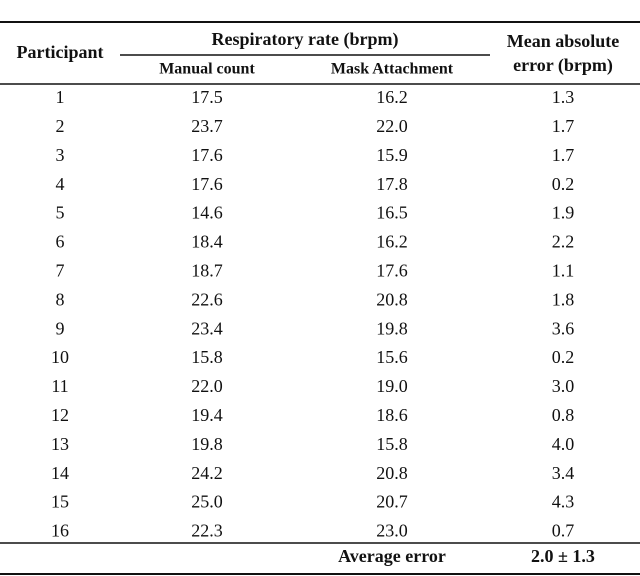 The image size is (640, 576). I want to click on participant-cell: 8, so click(60, 299).